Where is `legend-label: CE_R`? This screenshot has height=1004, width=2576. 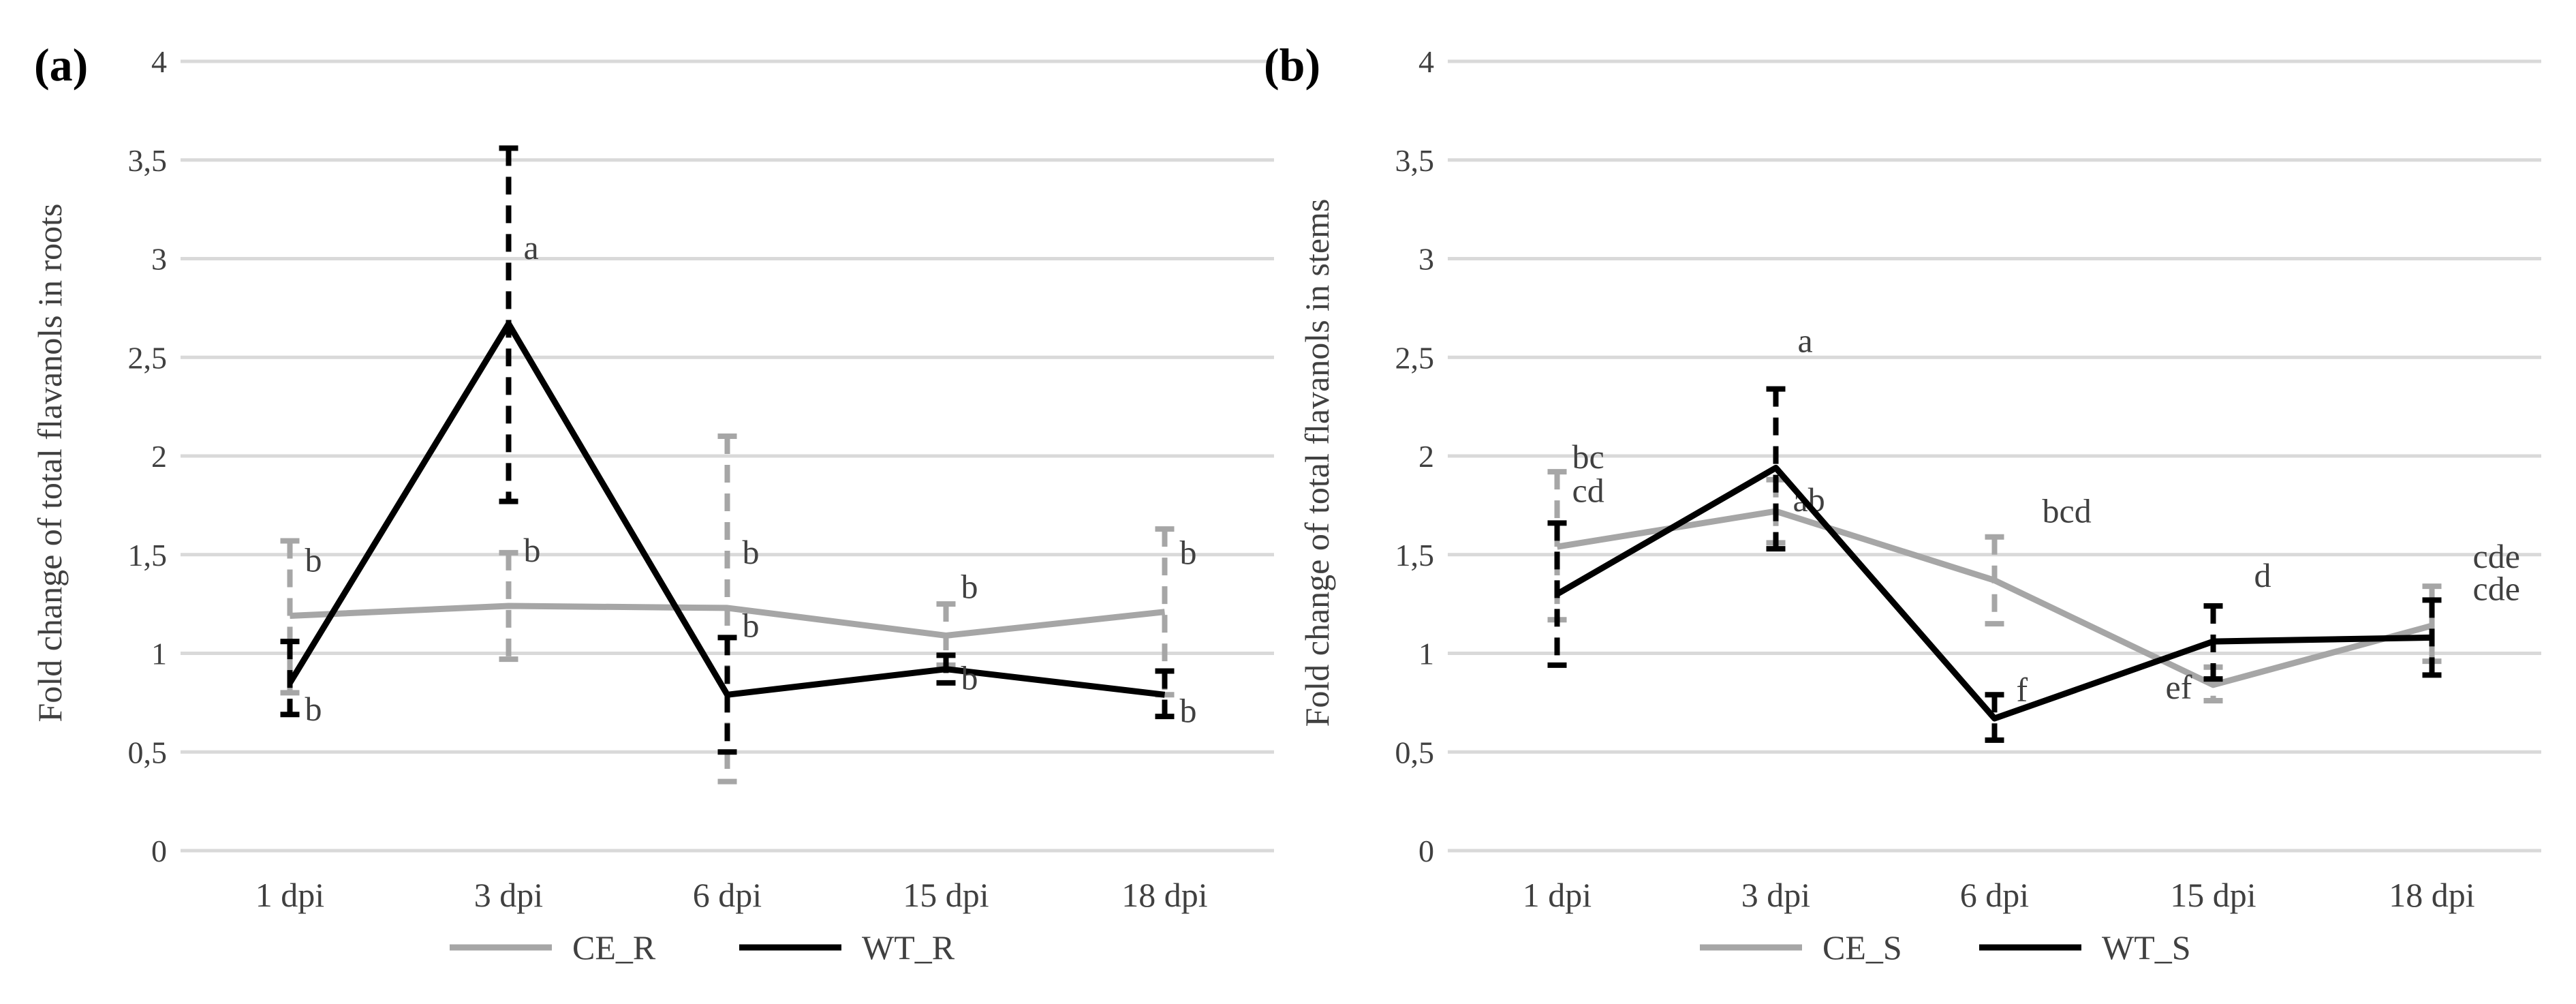 legend-label: CE_R is located at coordinates (614, 947).